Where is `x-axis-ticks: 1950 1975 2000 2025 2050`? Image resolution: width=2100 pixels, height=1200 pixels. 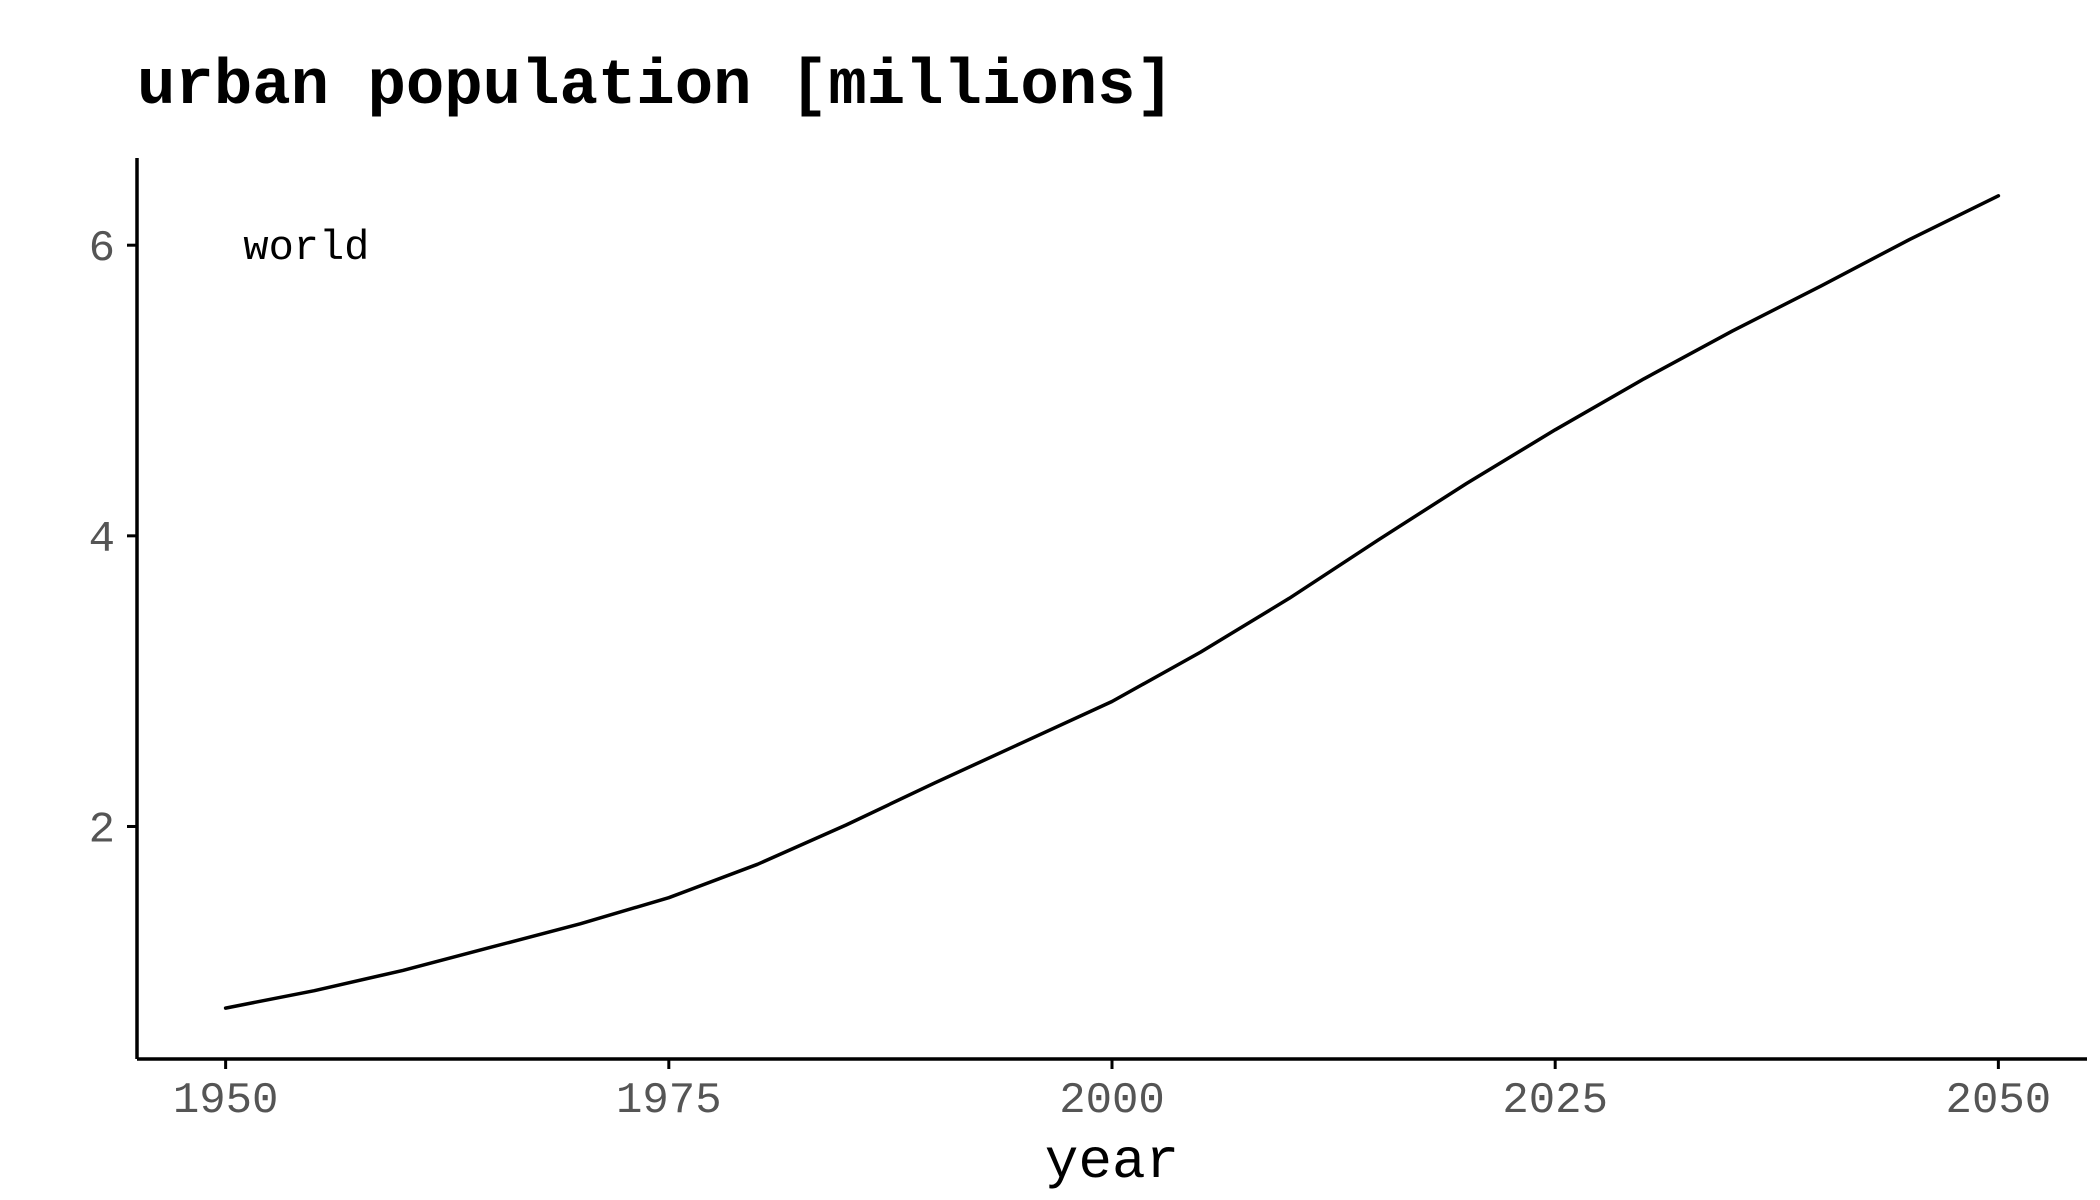 x-axis-ticks: 1950 1975 2000 2025 2050 is located at coordinates (1112, 1092).